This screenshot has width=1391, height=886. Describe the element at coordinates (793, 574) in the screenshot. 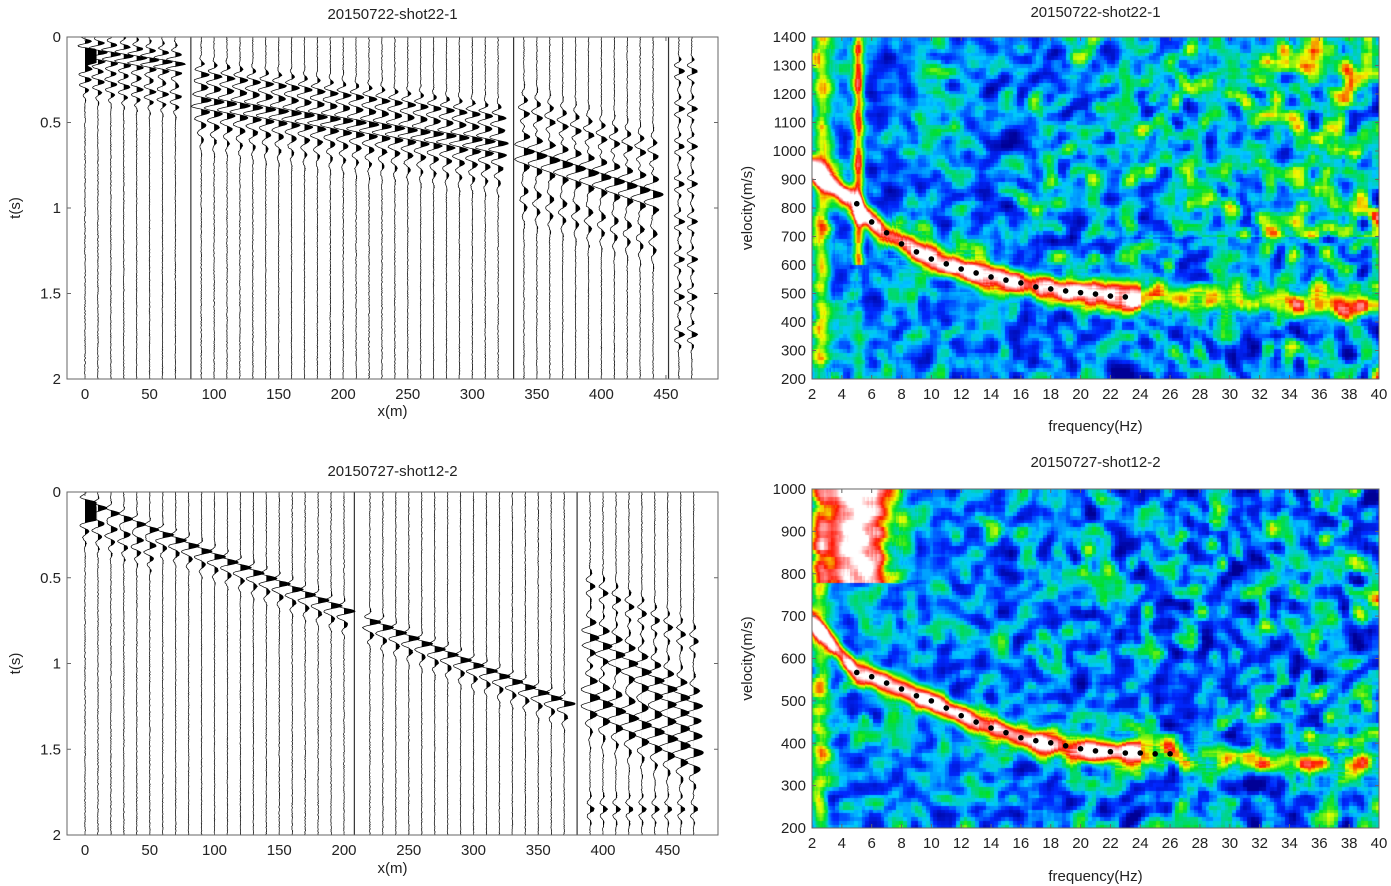

I see `y-tick-label: 800` at that location.